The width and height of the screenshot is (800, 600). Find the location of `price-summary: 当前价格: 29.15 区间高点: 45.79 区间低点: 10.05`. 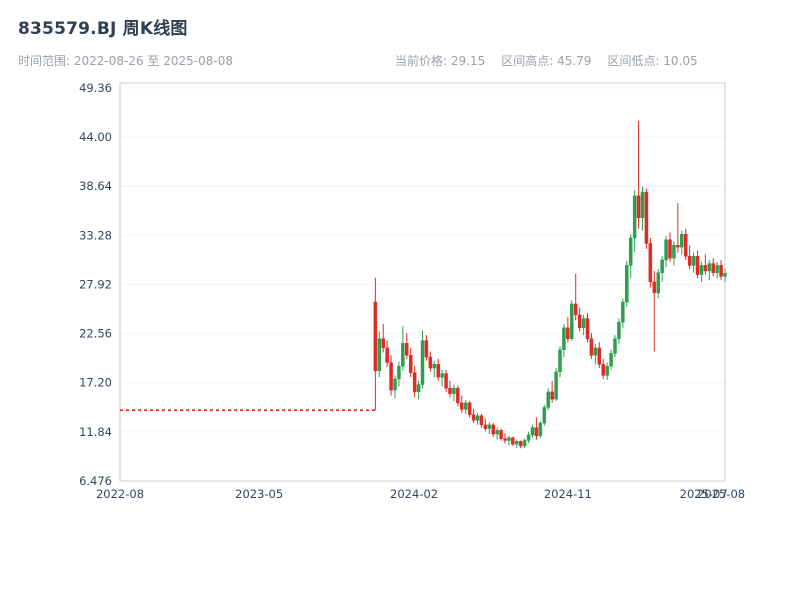

price-summary: 当前价格: 29.15 区间高点: 45.79 区间低点: 10.05 is located at coordinates (546, 60).